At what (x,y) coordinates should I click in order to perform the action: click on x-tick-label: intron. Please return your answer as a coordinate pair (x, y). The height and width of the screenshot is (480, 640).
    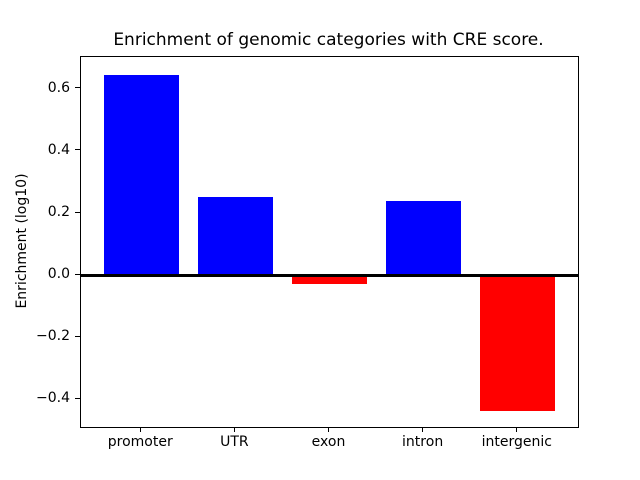
    Looking at the image, I should click on (423, 442).